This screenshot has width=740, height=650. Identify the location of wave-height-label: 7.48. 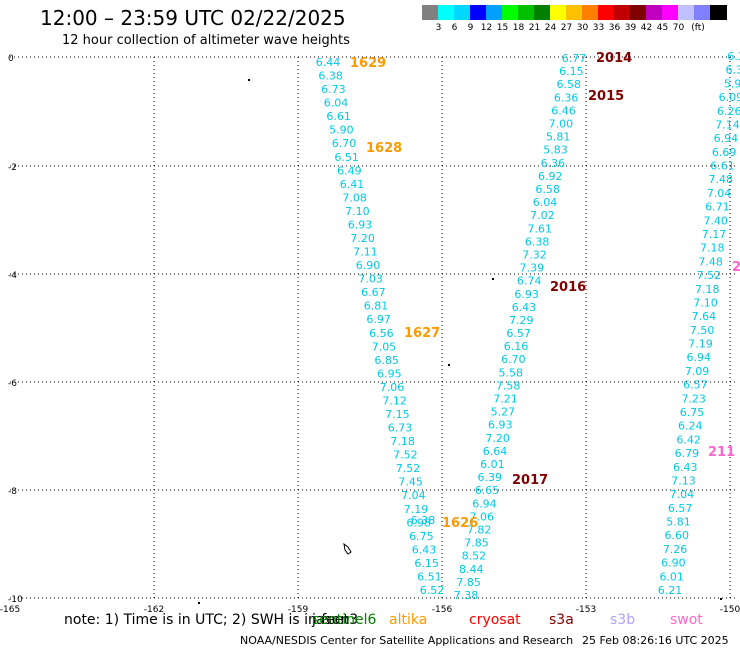
(710, 261).